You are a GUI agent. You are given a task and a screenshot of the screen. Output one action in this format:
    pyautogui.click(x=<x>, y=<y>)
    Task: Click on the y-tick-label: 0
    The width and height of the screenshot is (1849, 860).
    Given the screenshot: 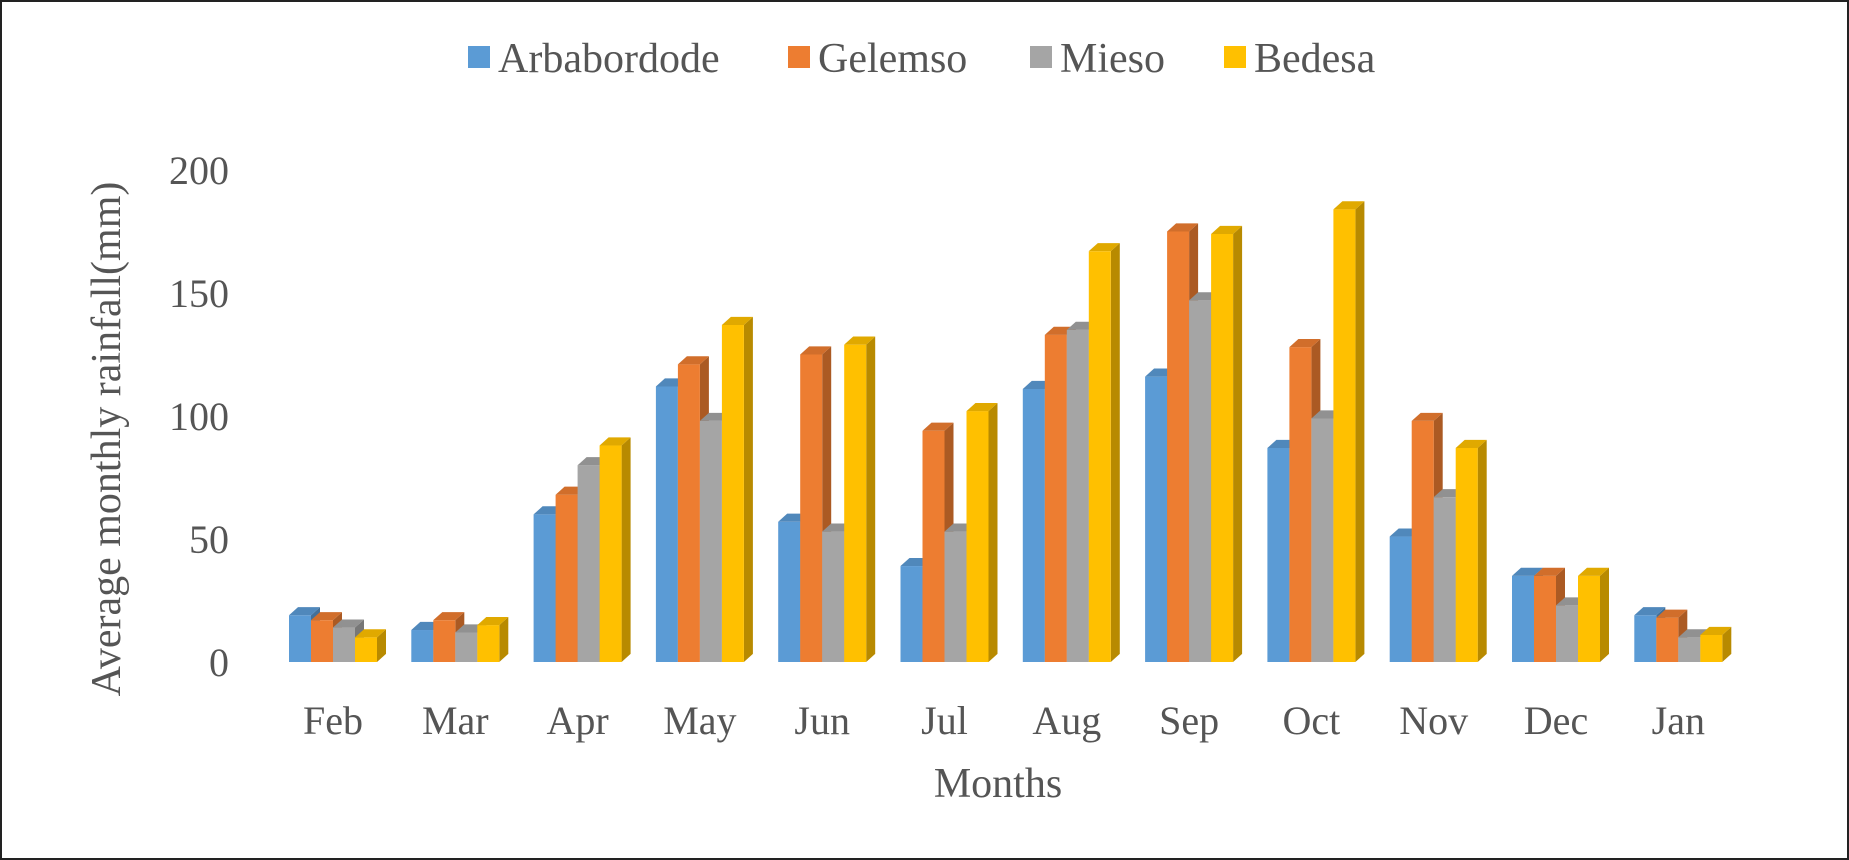 What is the action you would take?
    pyautogui.click(x=219, y=662)
    